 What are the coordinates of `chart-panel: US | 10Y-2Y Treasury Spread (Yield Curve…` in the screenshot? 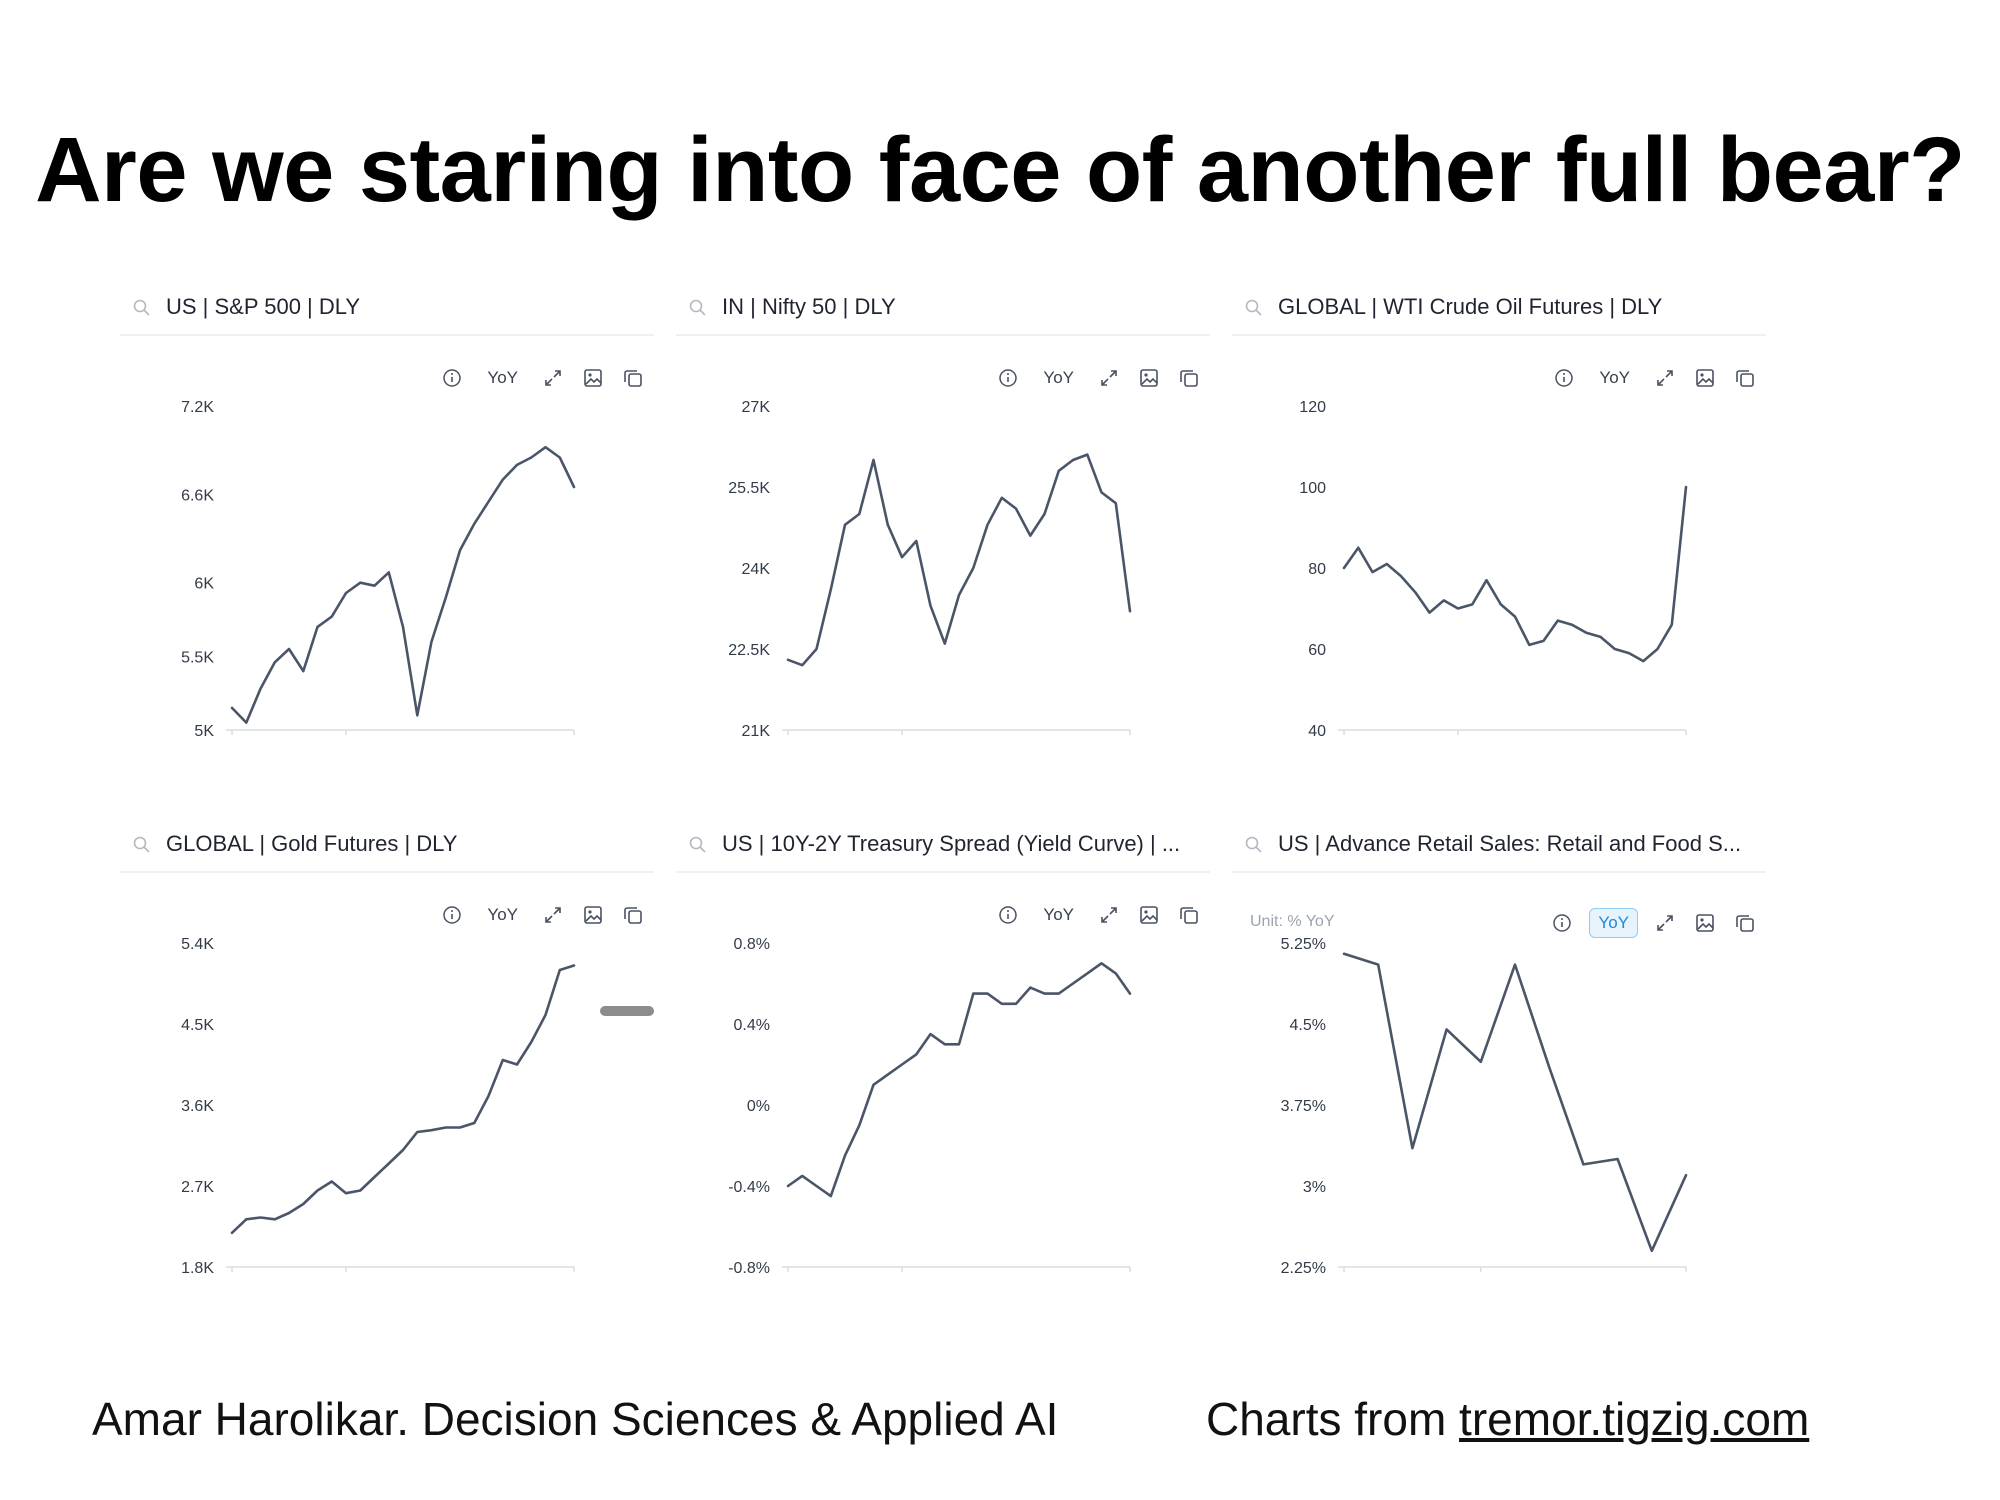 It's located at (943, 1048).